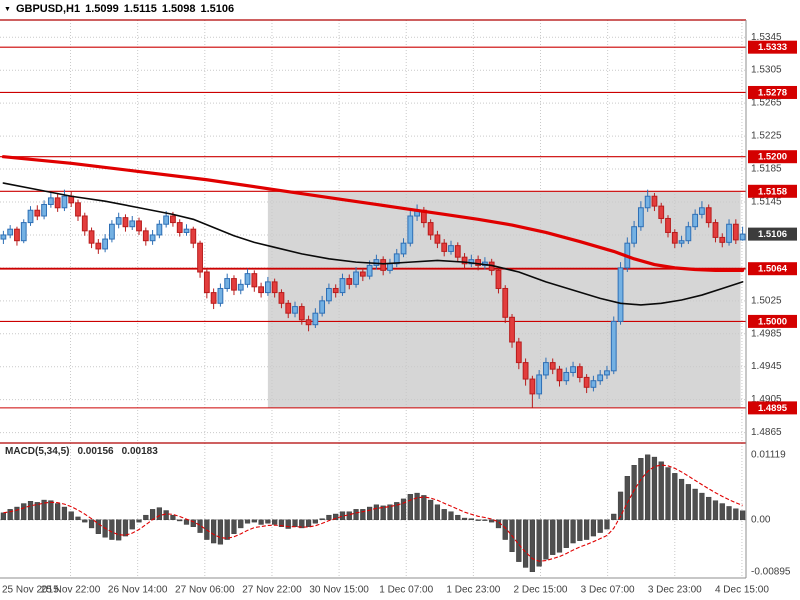  What do you see at coordinates (406, 590) in the screenshot?
I see `svg-text: 1 Dec 07:00` at bounding box center [406, 590].